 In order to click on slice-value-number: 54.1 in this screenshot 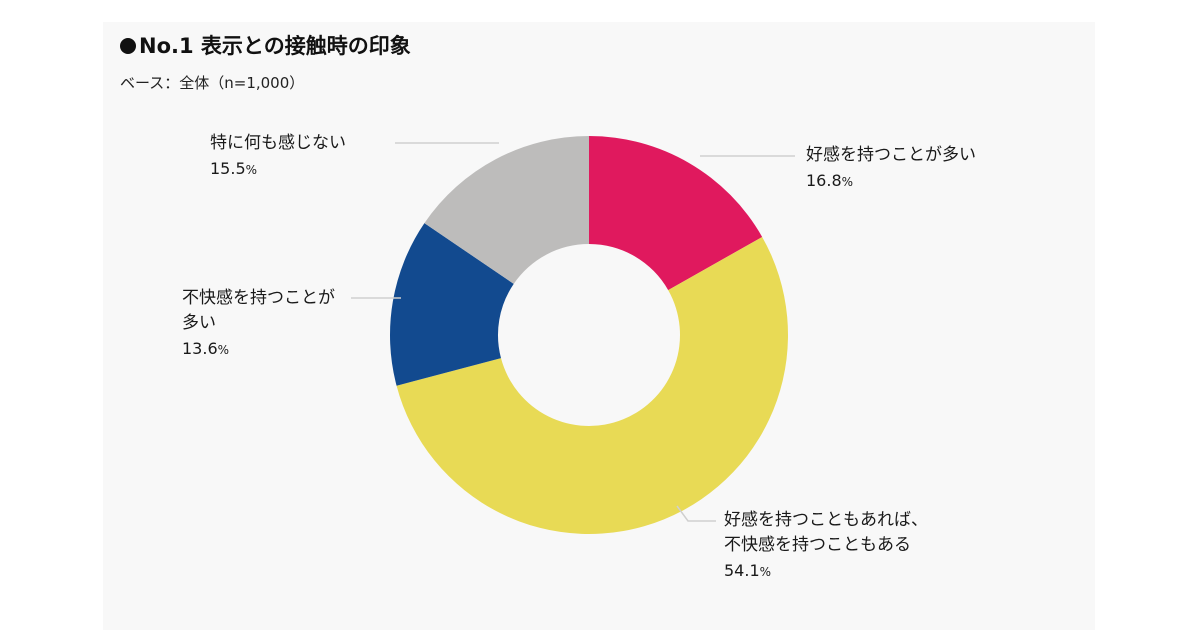, I will do `click(742, 570)`.